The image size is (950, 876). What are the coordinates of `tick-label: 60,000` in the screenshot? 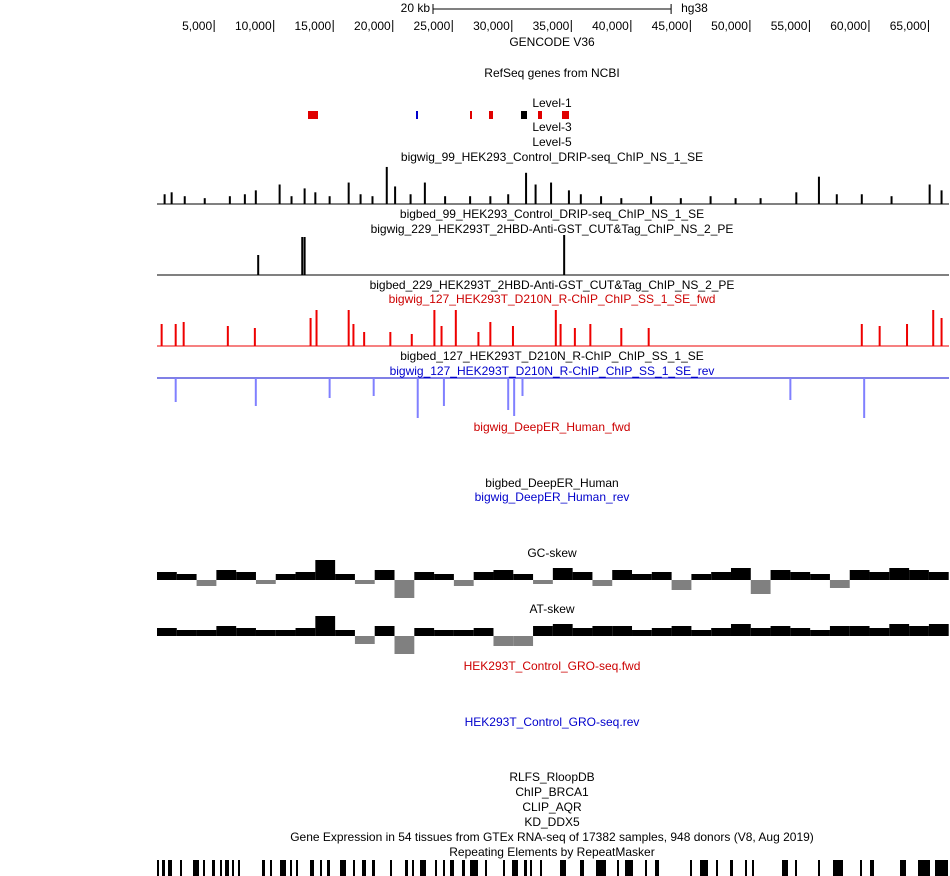 It's located at (848, 26).